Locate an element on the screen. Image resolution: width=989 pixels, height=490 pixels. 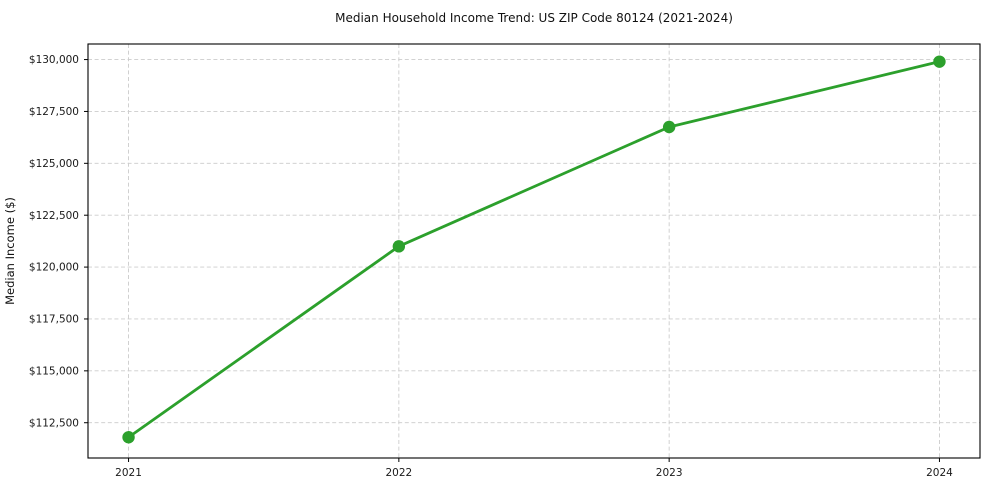
y-tick-label: $120,000 is located at coordinates (54, 268).